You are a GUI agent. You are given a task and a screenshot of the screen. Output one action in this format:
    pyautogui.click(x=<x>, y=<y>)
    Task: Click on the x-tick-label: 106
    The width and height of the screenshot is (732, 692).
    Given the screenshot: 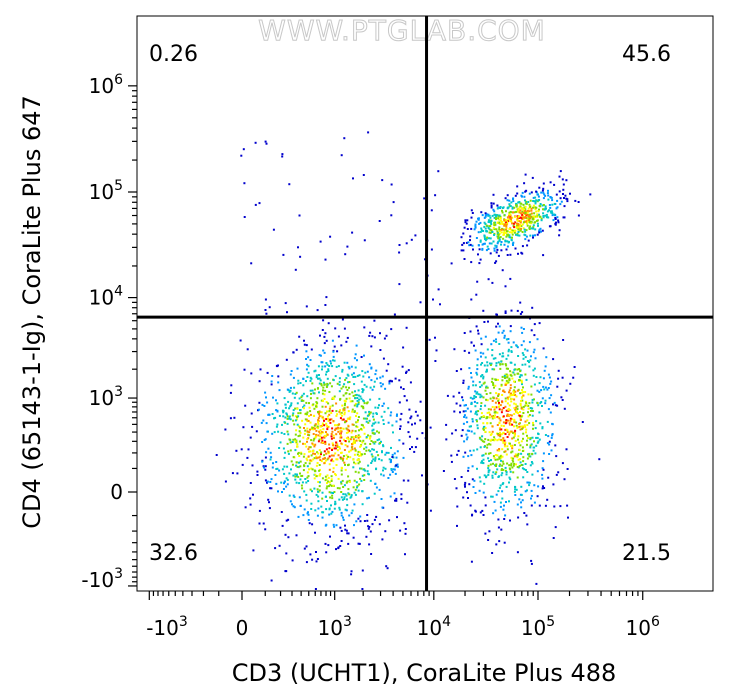 What is the action you would take?
    pyautogui.click(x=643, y=627)
    